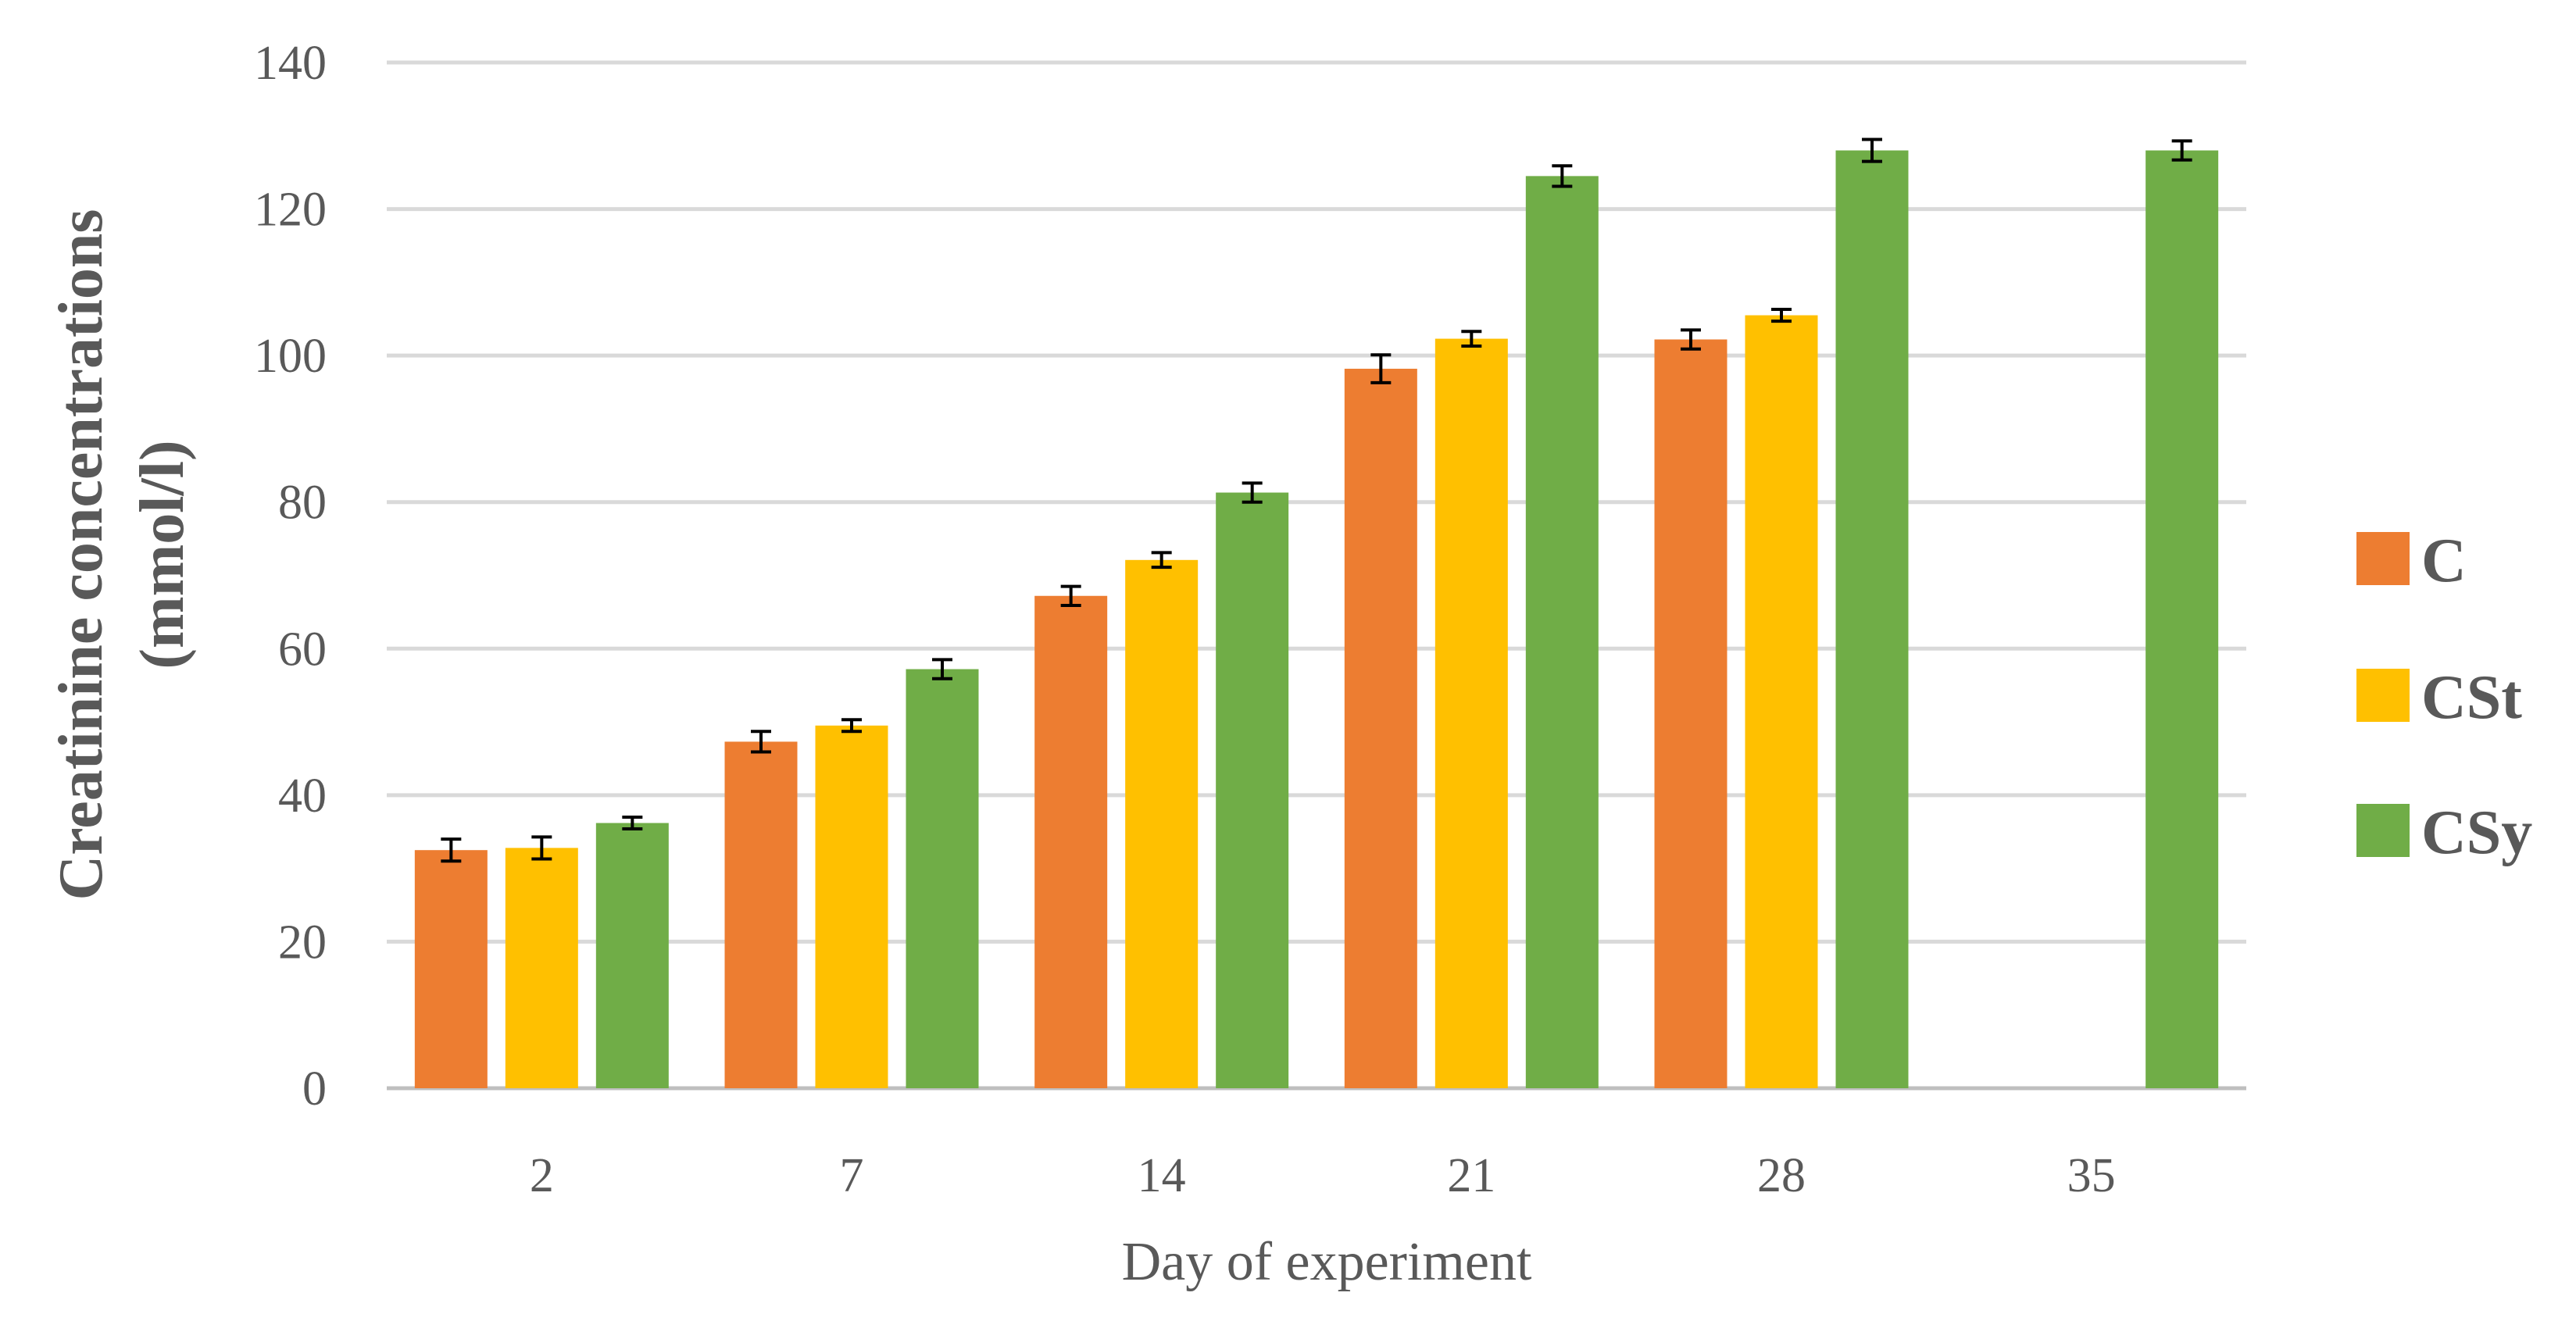  Describe the element at coordinates (542, 1175) in the screenshot. I see `x-tick-label: 2` at that location.